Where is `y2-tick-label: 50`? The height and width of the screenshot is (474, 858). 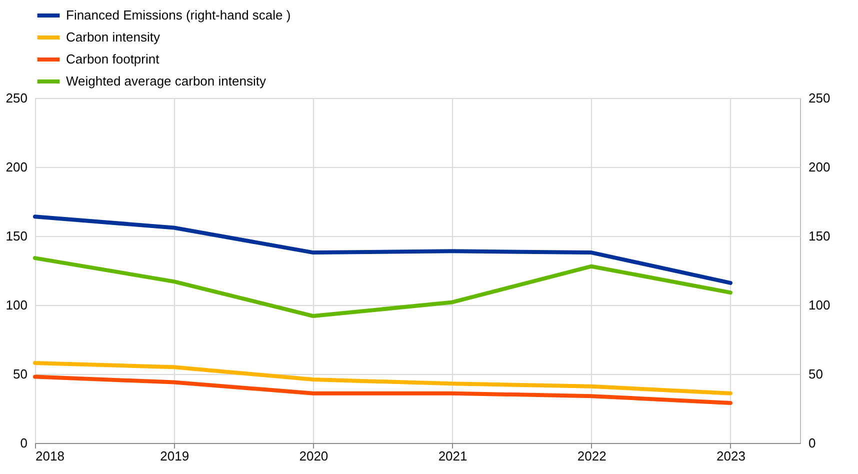 y2-tick-label: 50 is located at coordinates (815, 374).